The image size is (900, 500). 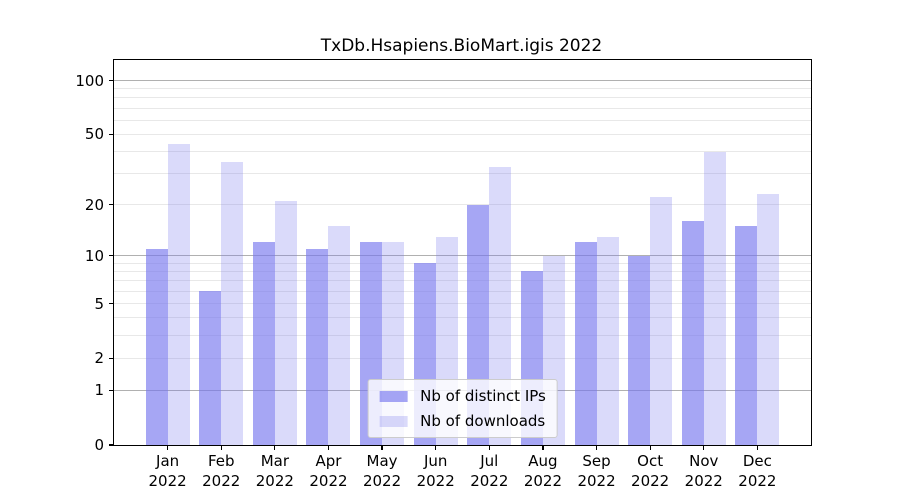 I want to click on y-tick-label: 2, so click(x=99, y=358).